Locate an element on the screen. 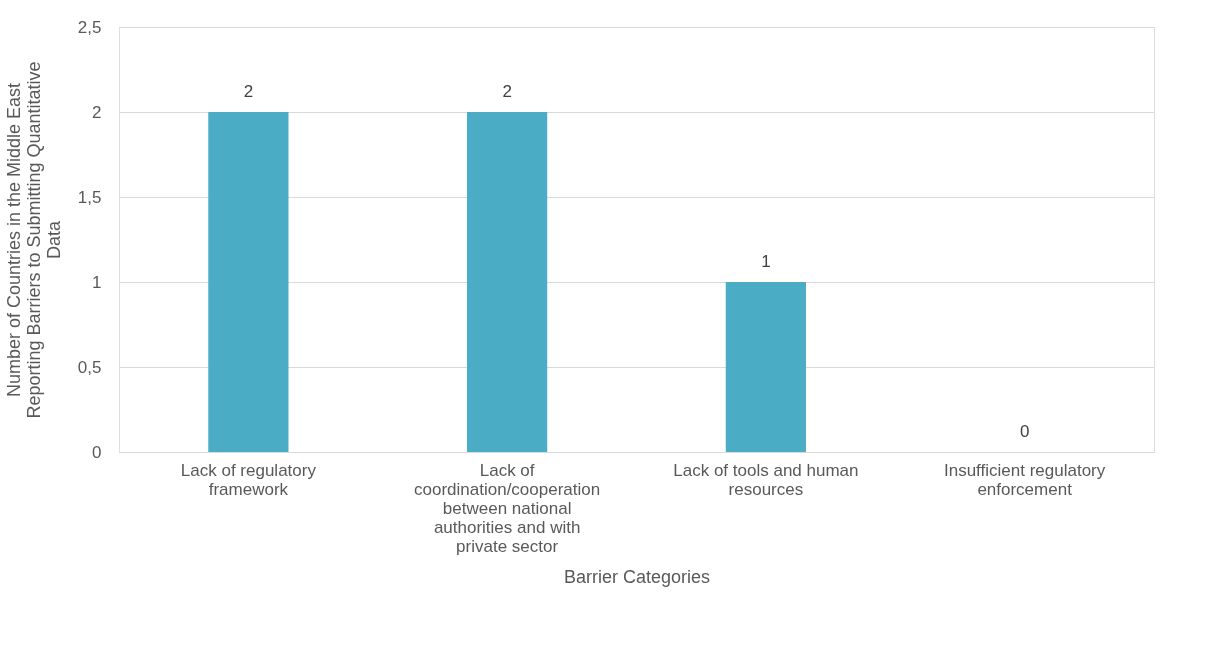 This screenshot has height=648, width=1210. x-axis-title: Barrier Categories is located at coordinates (637, 576).